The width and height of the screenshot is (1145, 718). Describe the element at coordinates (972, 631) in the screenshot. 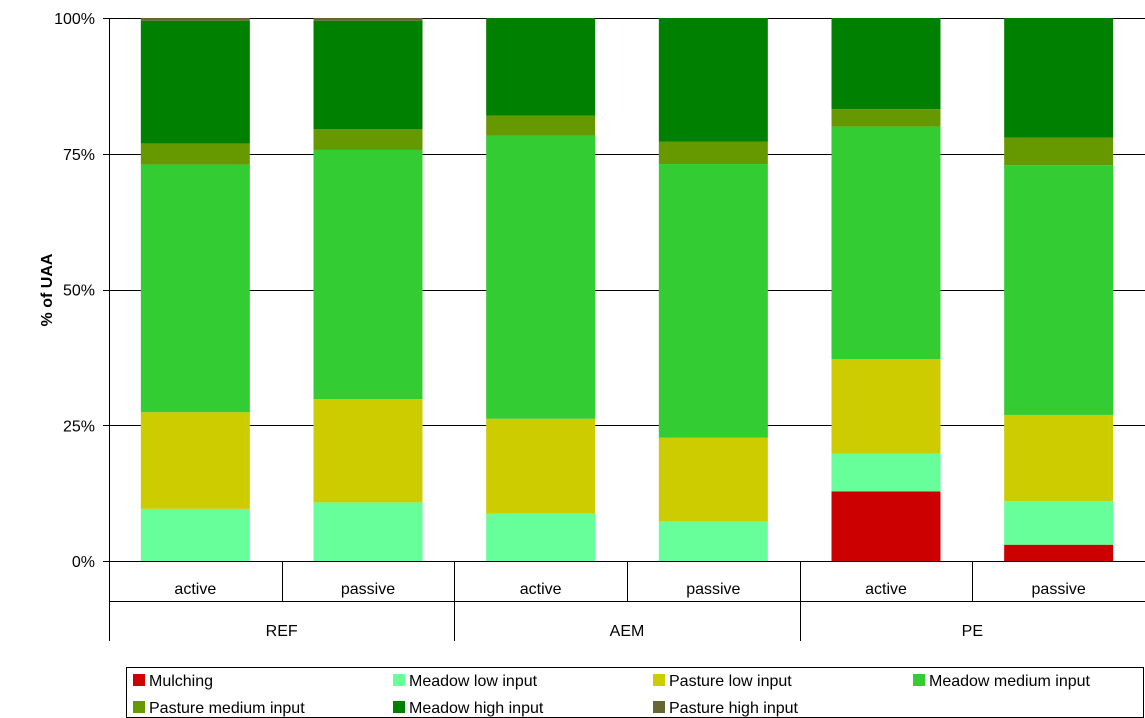

I see `group-label: PE` at that location.